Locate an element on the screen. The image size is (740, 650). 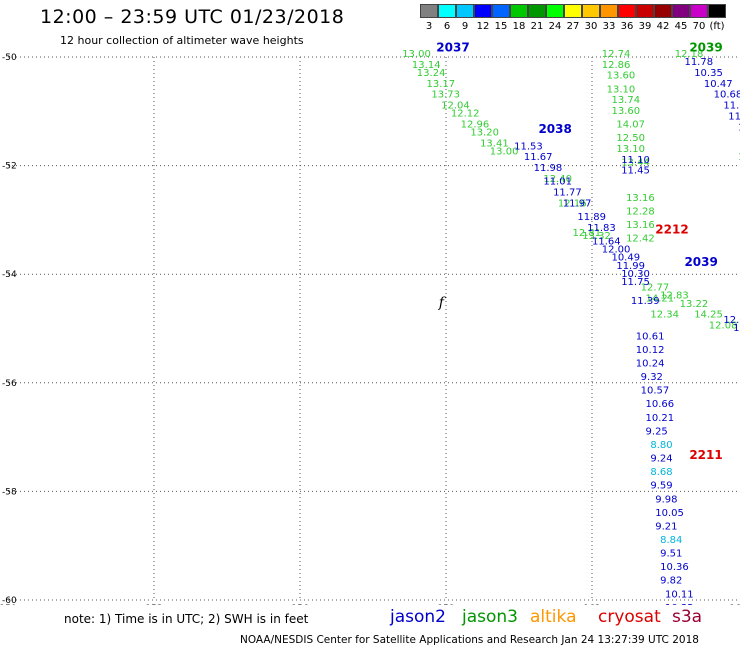
legend-item: altika is located at coordinates (553, 617).